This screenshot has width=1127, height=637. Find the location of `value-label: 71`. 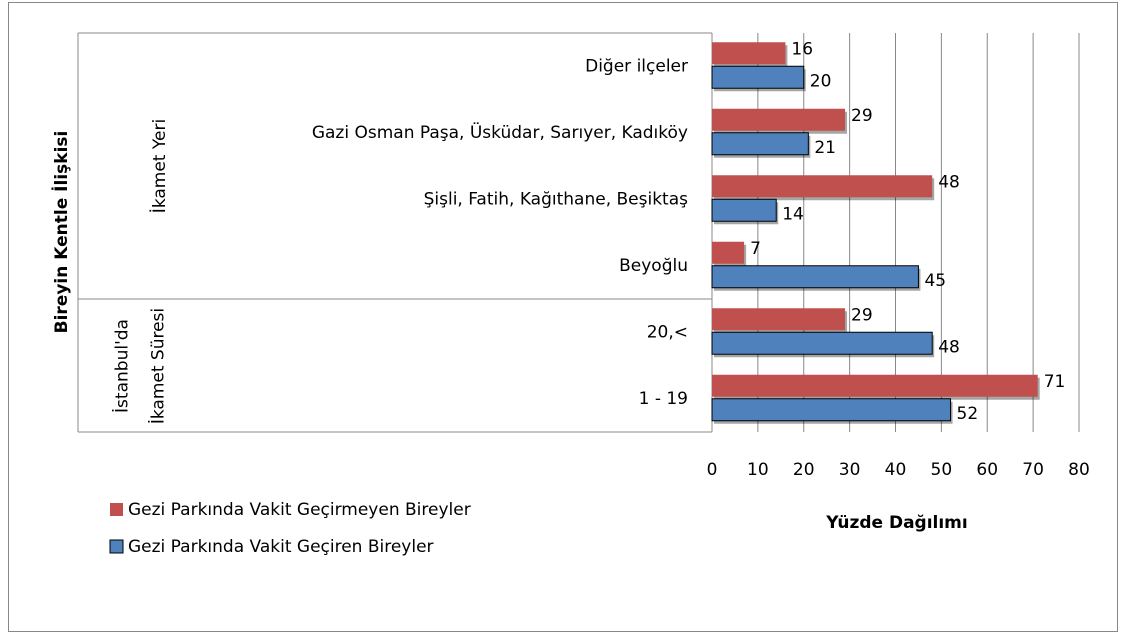

value-label: 71 is located at coordinates (1055, 382).